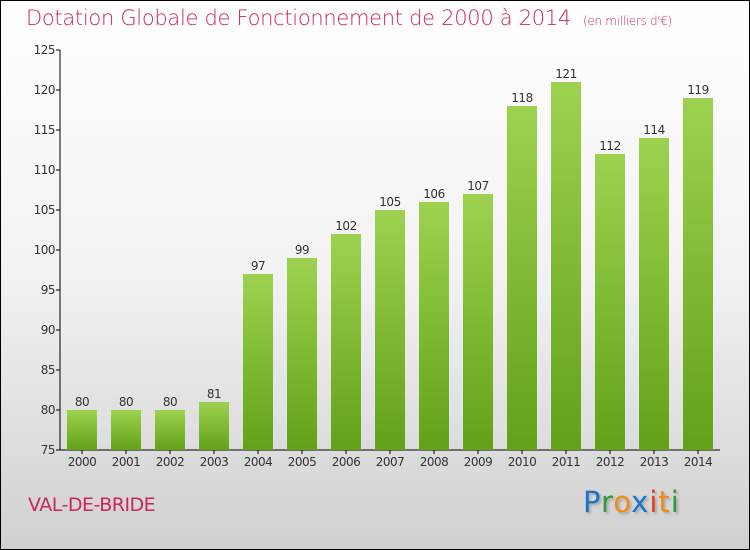 The width and height of the screenshot is (750, 550). Describe the element at coordinates (434, 326) in the screenshot. I see `bar-2008` at that location.